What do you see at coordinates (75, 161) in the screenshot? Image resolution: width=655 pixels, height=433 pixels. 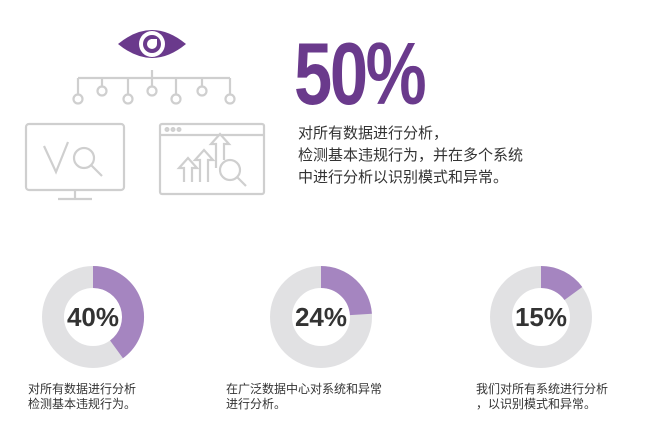 I see `monitor-check-magnifier-icon` at bounding box center [75, 161].